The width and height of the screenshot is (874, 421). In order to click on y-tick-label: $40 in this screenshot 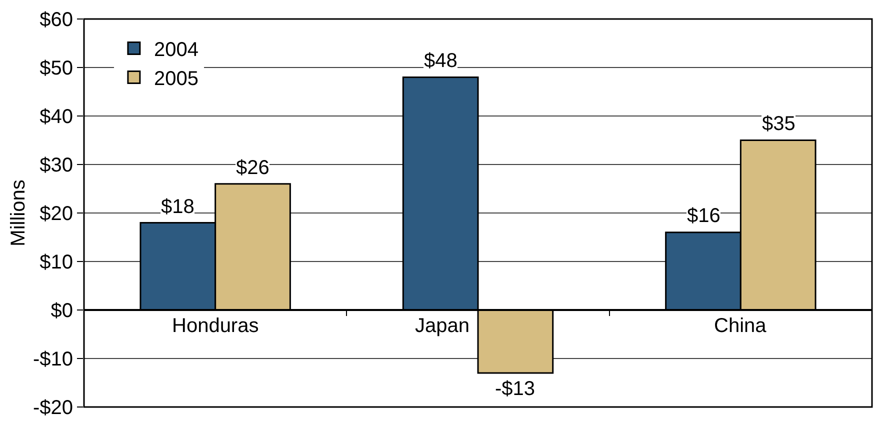, I will do `click(56, 117)`.